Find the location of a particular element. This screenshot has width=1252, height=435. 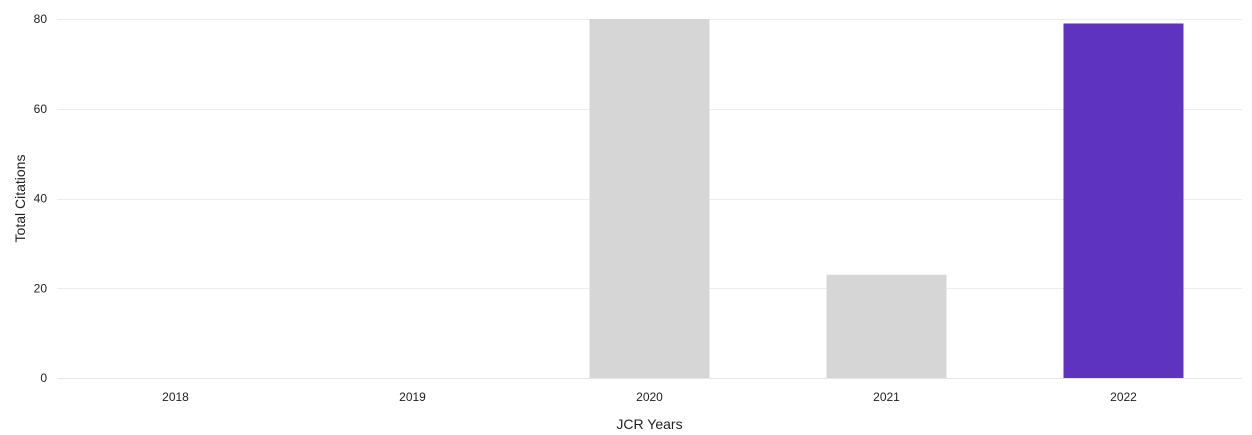

x-tick-label: 2022 is located at coordinates (1123, 397).